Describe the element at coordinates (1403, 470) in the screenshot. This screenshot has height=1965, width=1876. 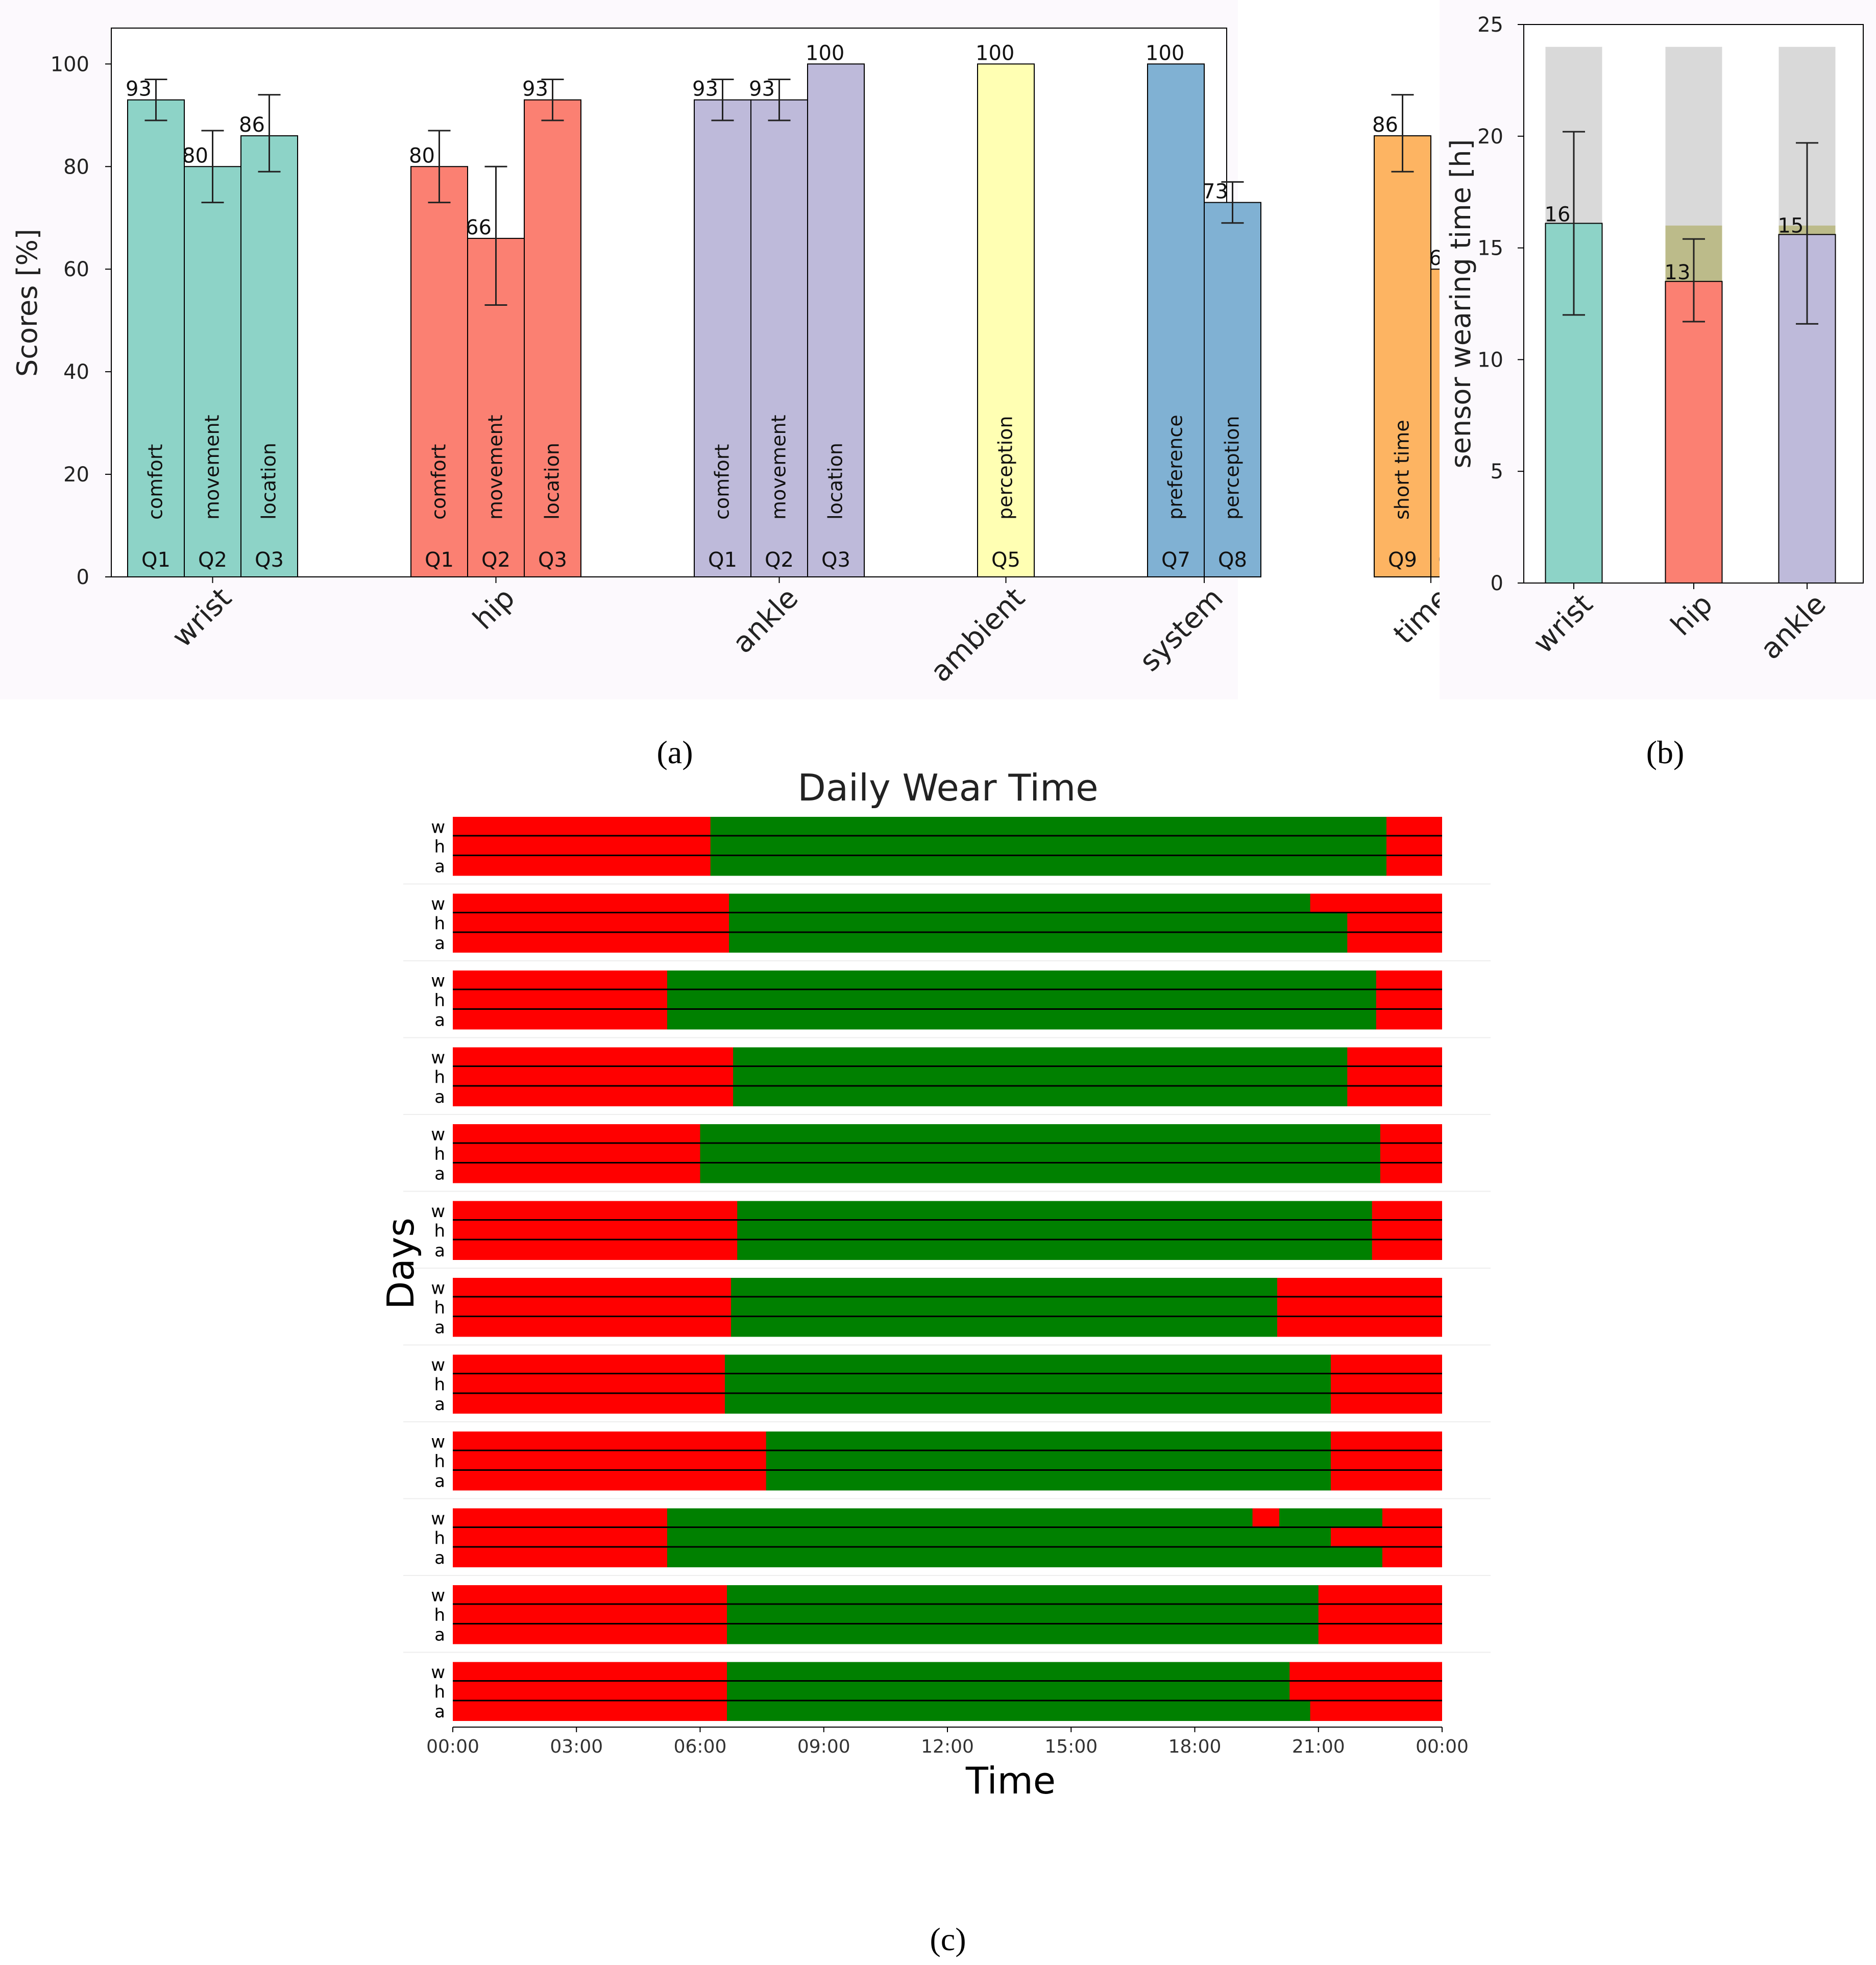
I see `a-bar-text-label: short time` at that location.